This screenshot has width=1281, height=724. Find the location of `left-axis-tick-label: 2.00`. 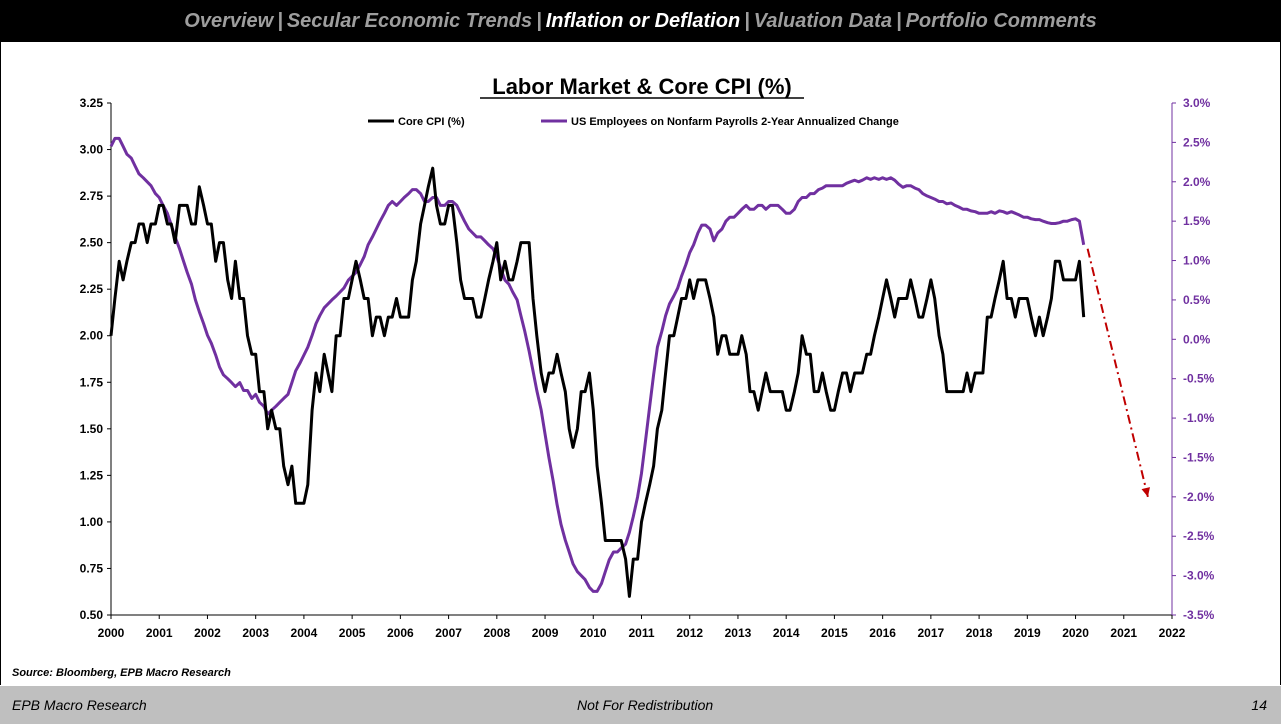

left-axis-tick-label: 2.00 is located at coordinates (92, 336).